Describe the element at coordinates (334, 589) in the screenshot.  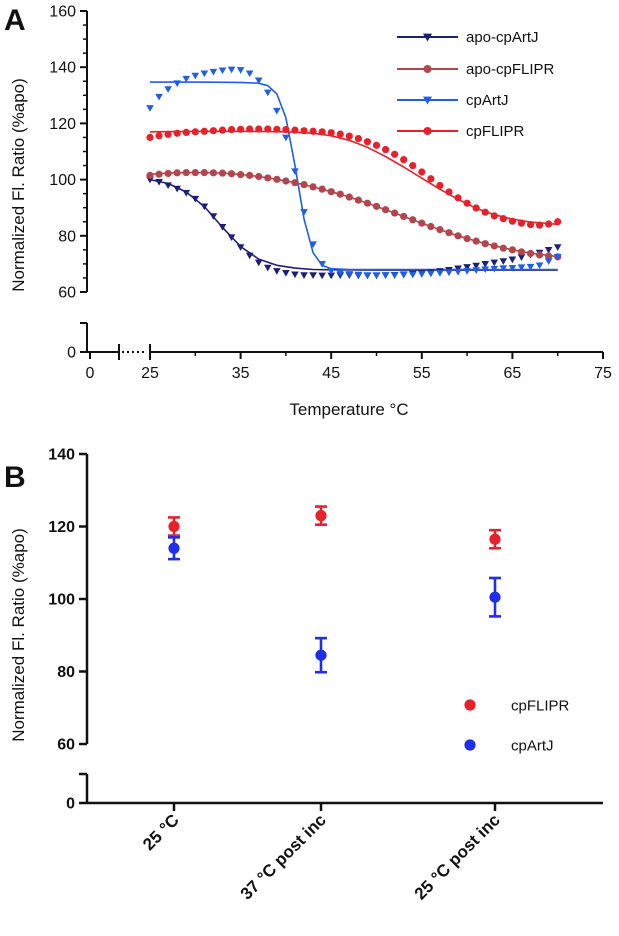
I see `panel-b-data-points` at that location.